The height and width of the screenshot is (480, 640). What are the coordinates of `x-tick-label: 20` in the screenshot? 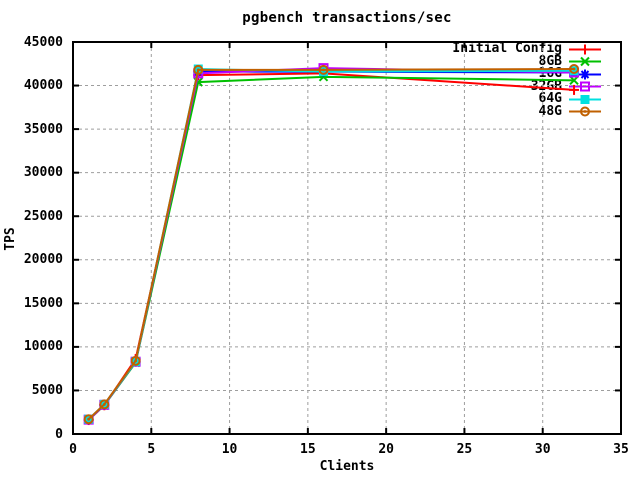 It's located at (386, 449).